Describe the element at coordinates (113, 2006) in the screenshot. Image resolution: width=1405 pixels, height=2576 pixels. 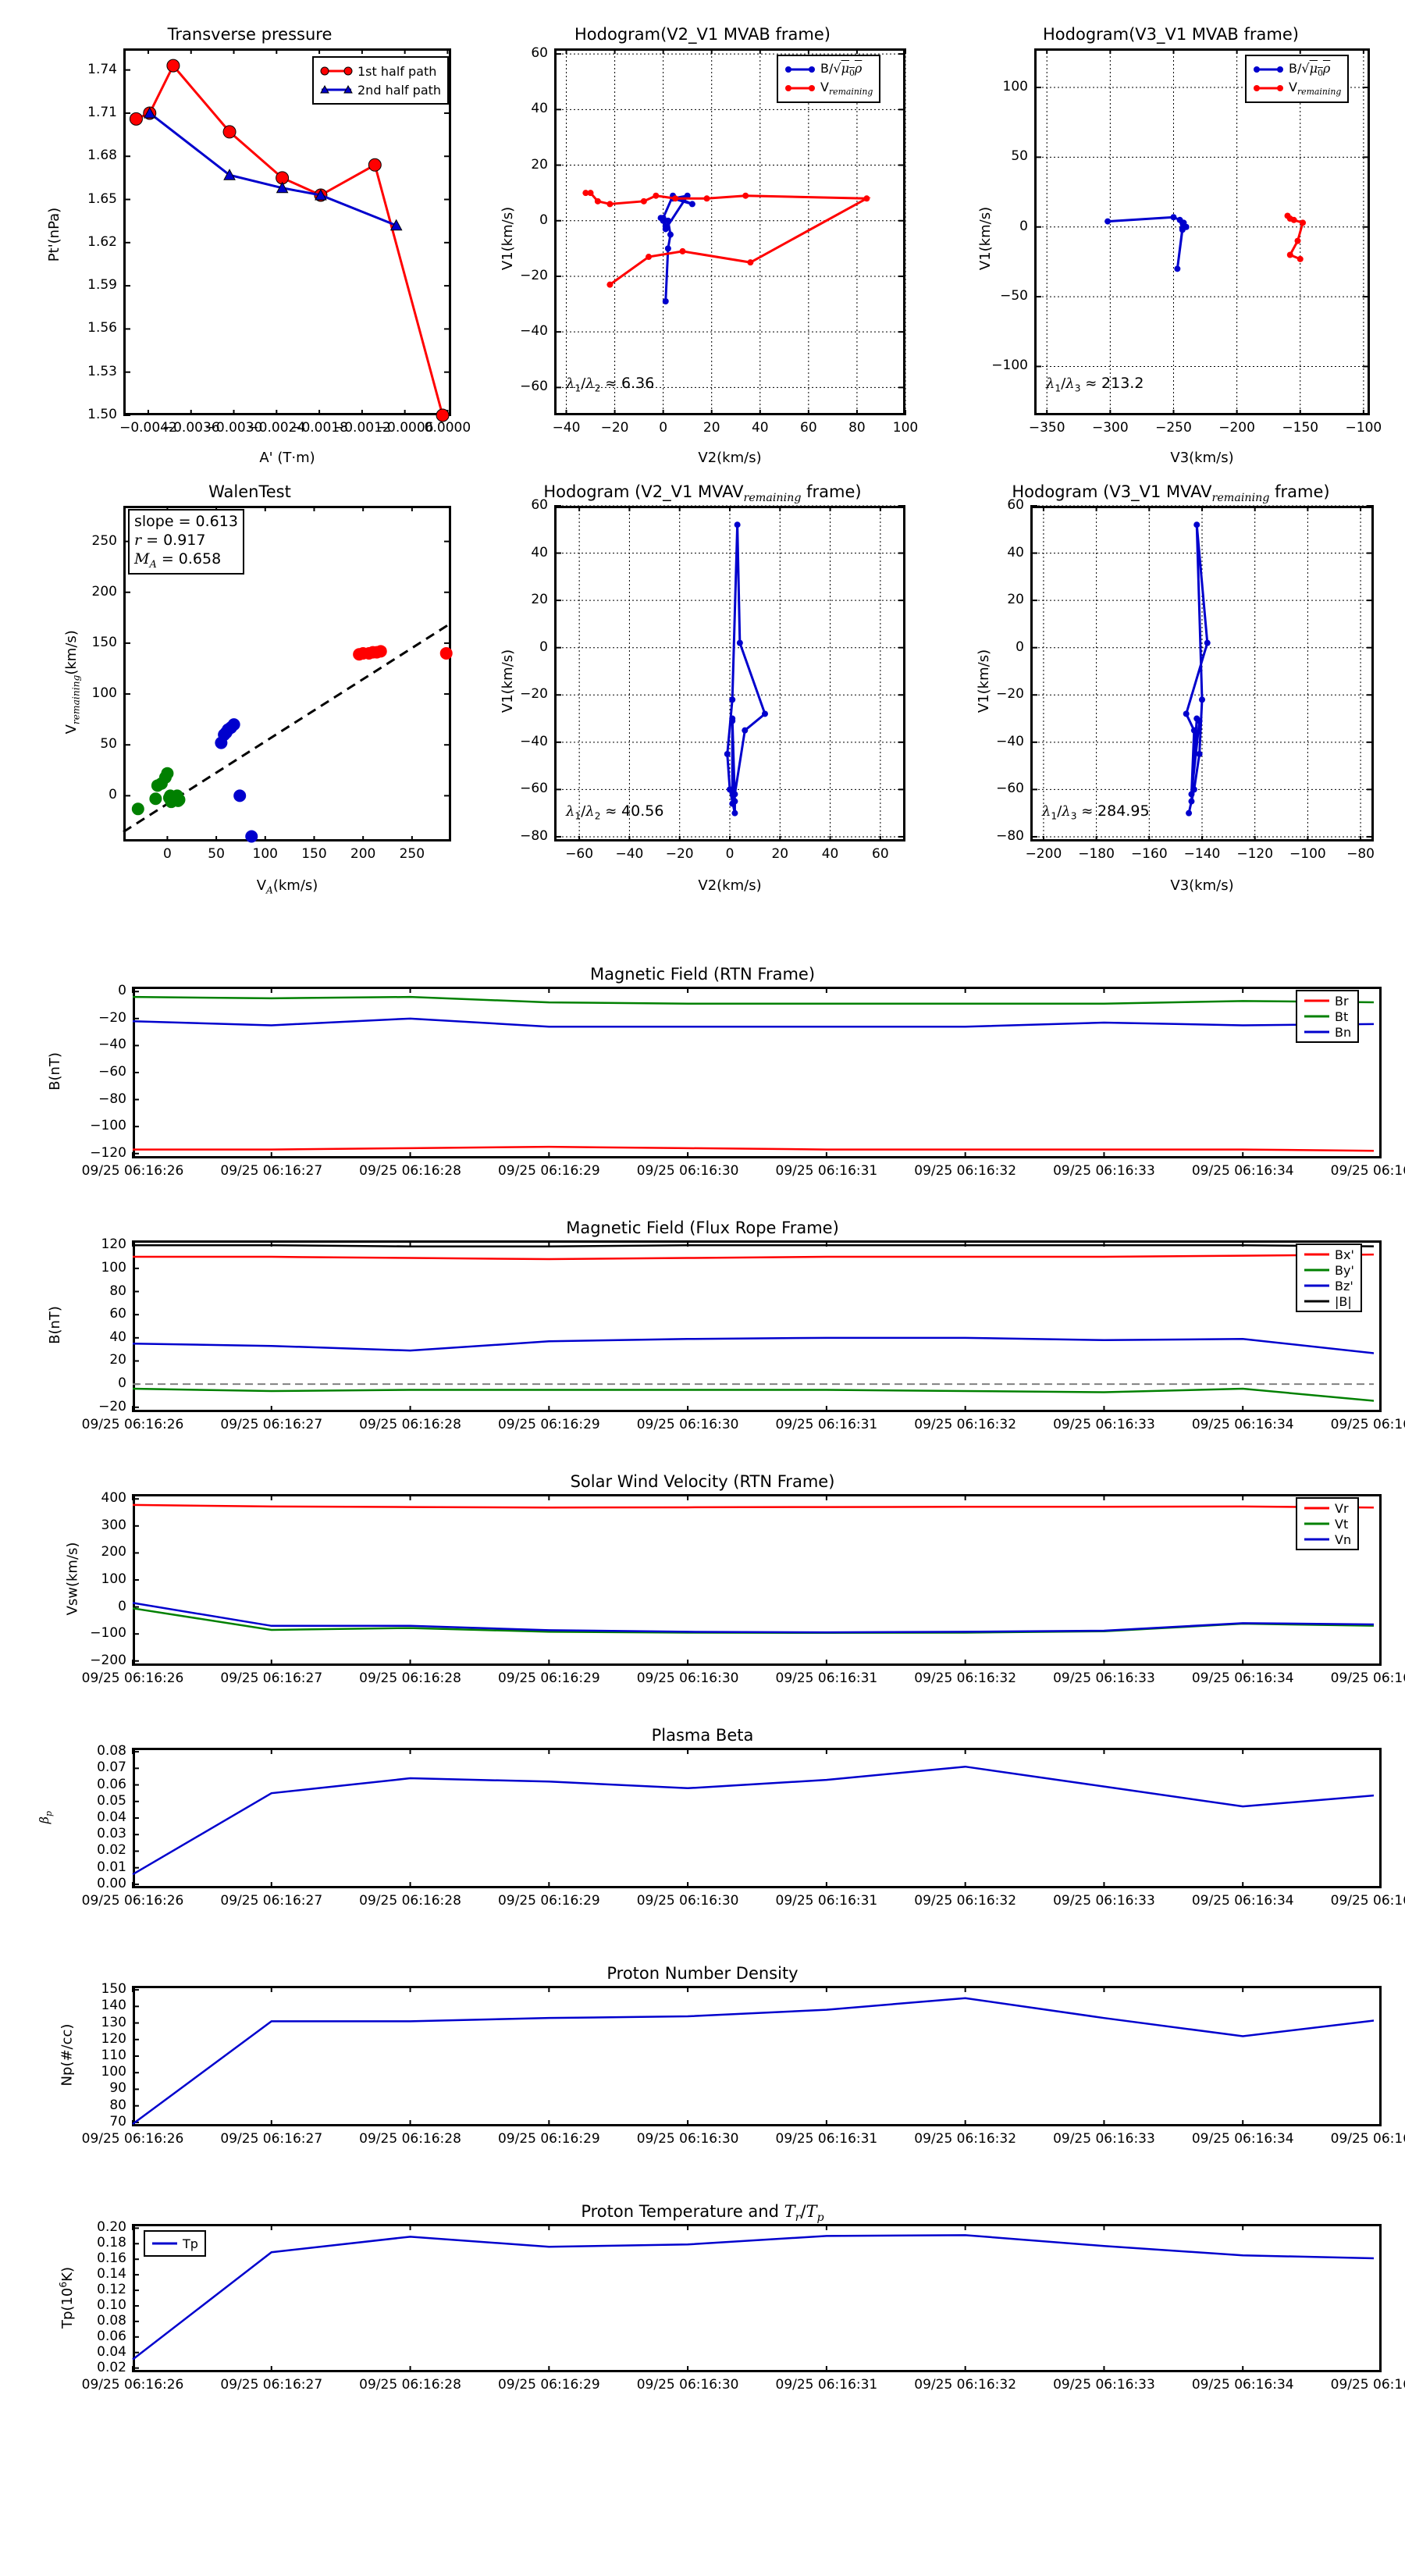
I see `y-tick-label: 140` at that location.